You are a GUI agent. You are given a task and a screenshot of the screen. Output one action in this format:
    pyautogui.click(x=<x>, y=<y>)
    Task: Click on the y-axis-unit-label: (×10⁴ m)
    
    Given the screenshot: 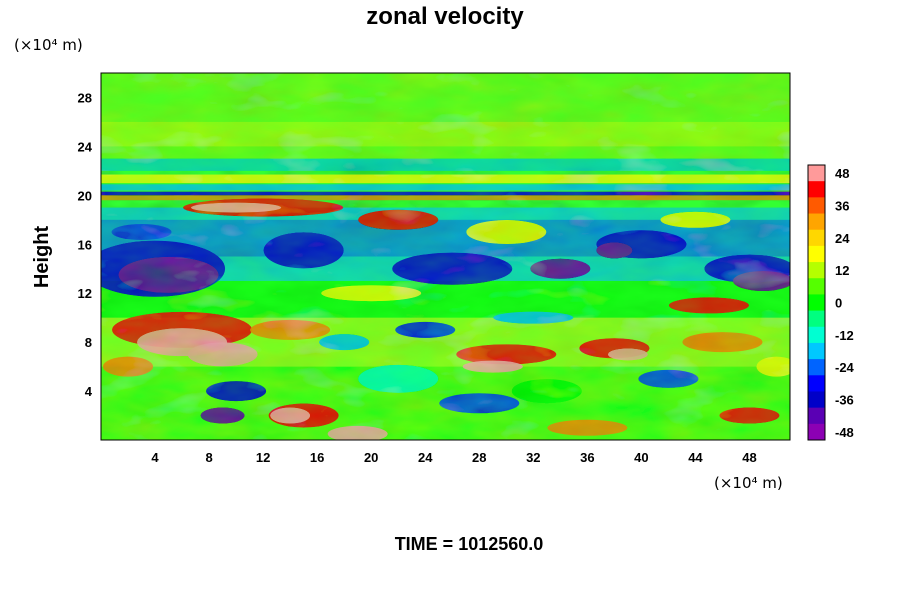 What is the action you would take?
    pyautogui.click(x=48, y=45)
    